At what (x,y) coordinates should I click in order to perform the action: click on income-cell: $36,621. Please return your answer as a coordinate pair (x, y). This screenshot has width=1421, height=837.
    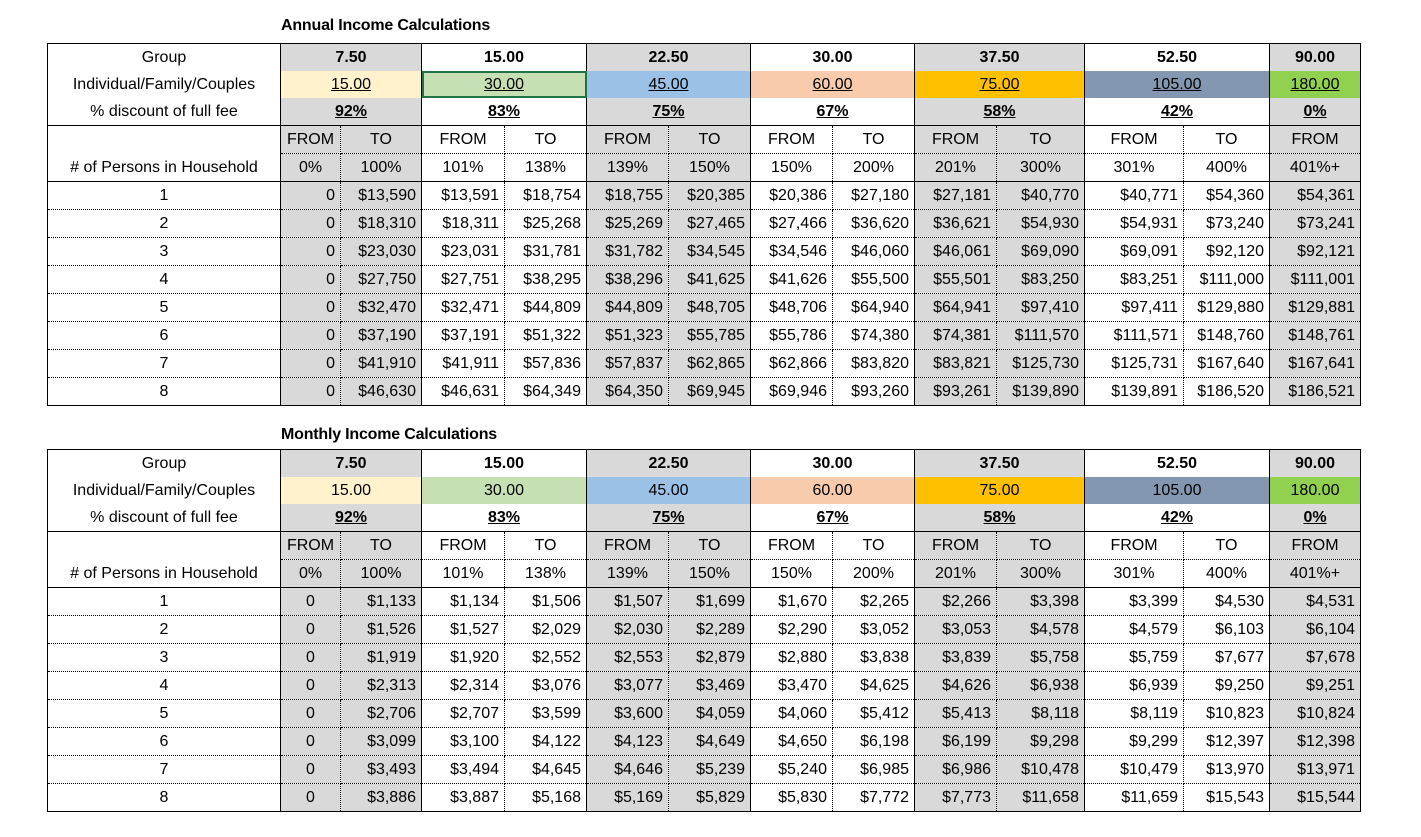
    Looking at the image, I should click on (955, 223).